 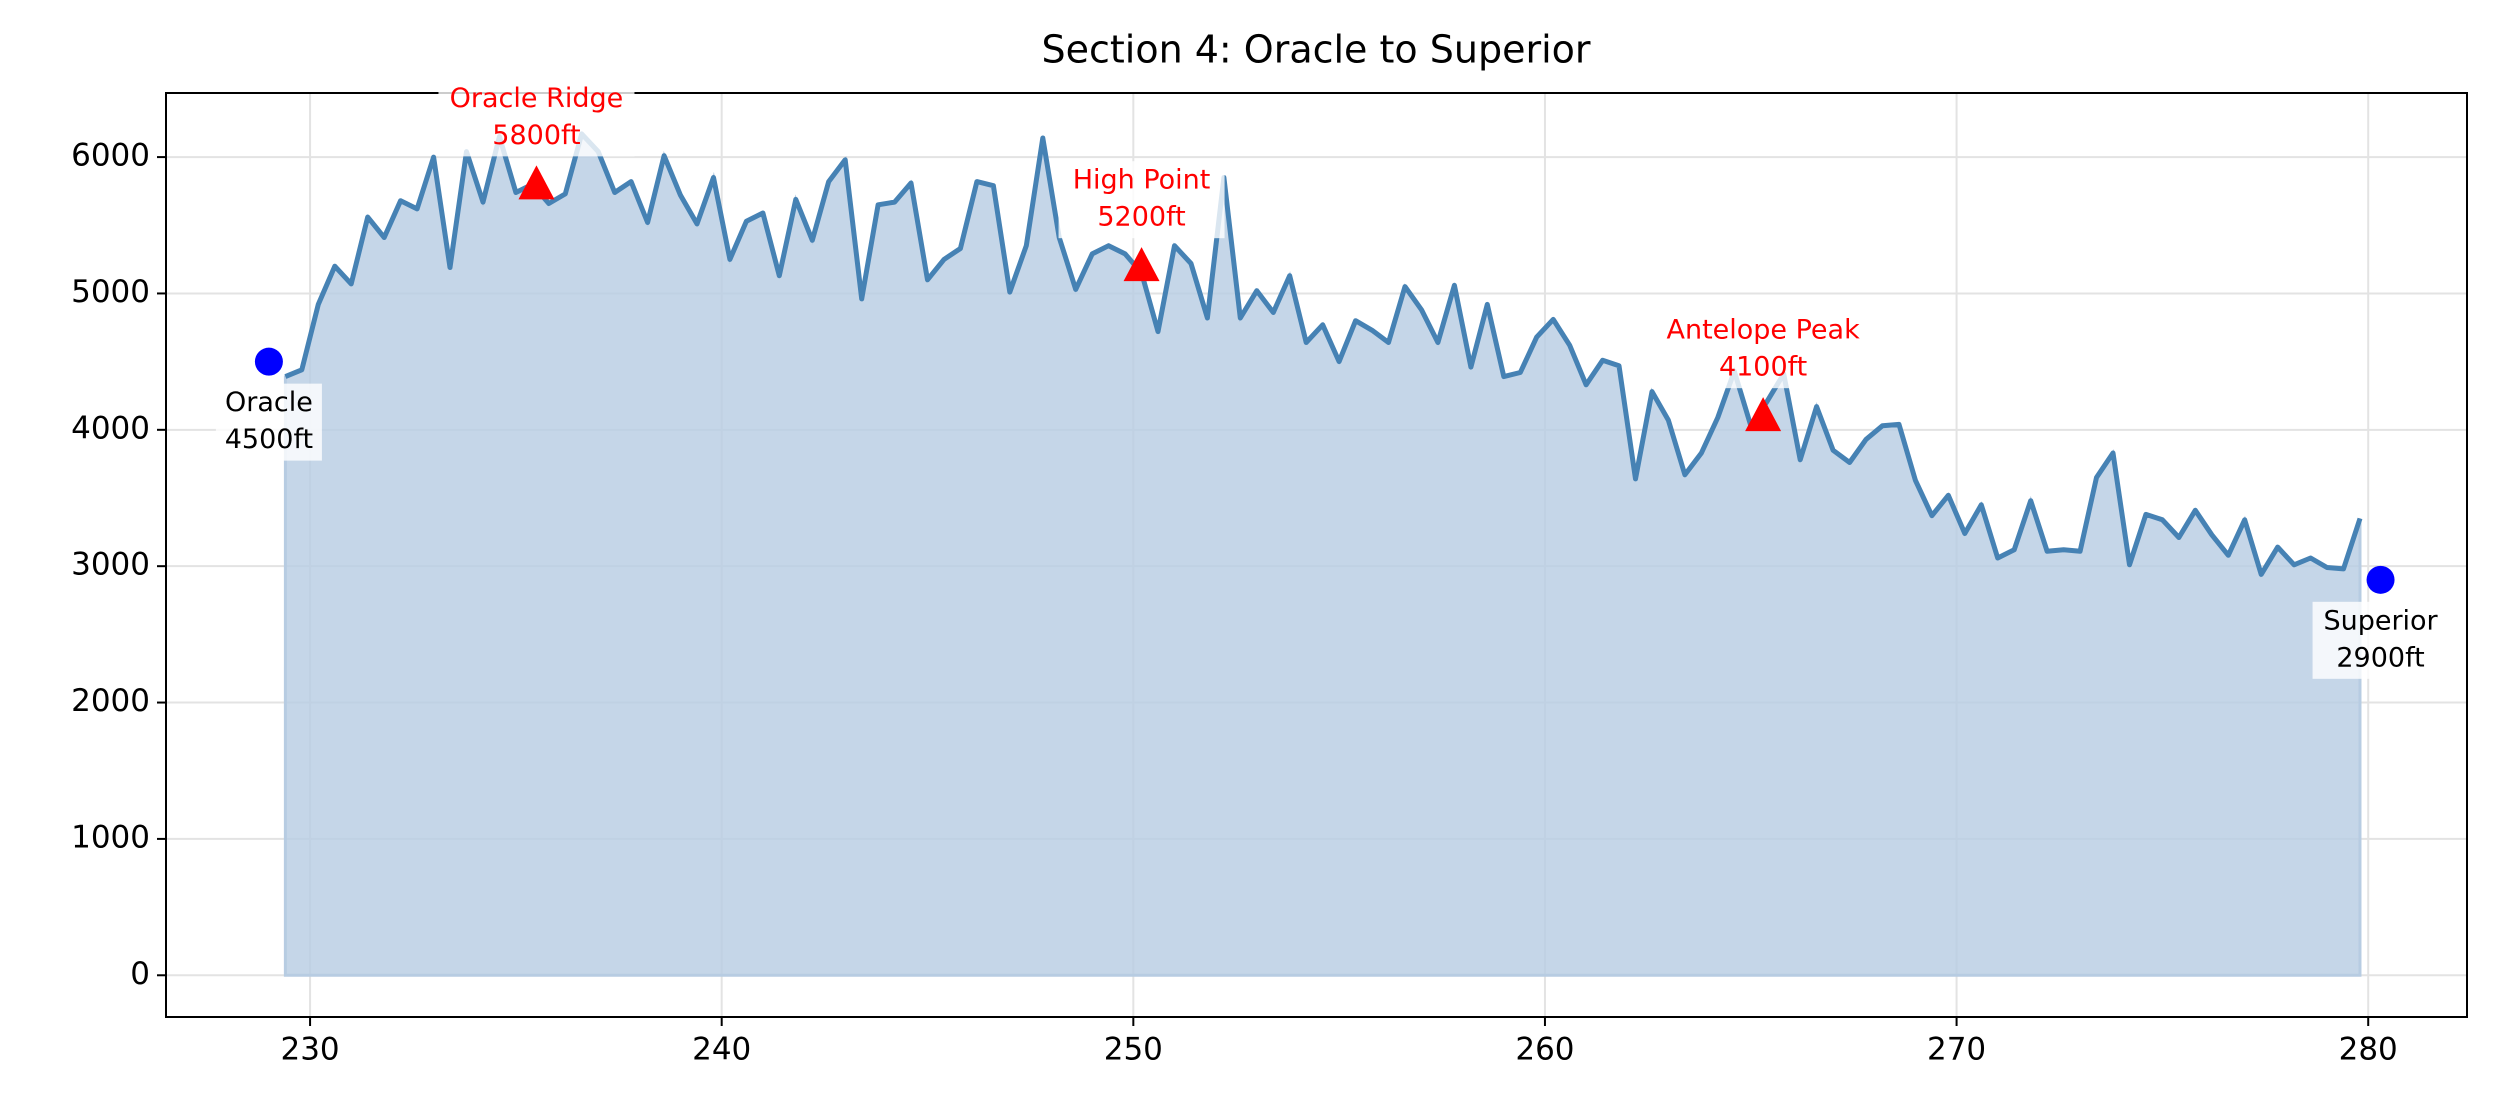 I want to click on x-tick-label: 250, so click(x=1133, y=1050).